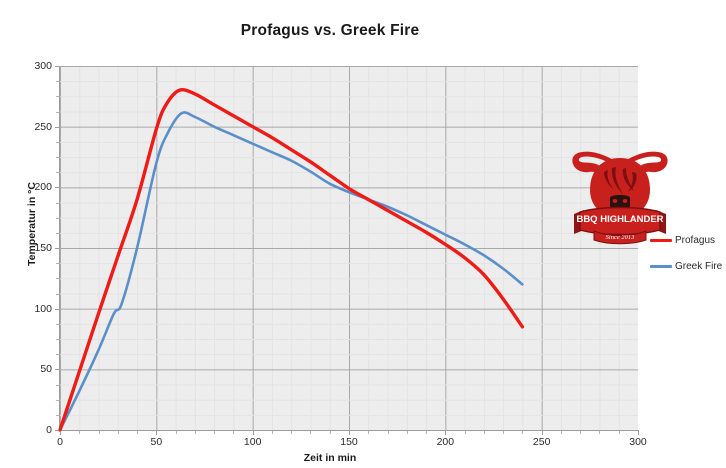  I want to click on y-axis-tick-label: 300, so click(43, 66).